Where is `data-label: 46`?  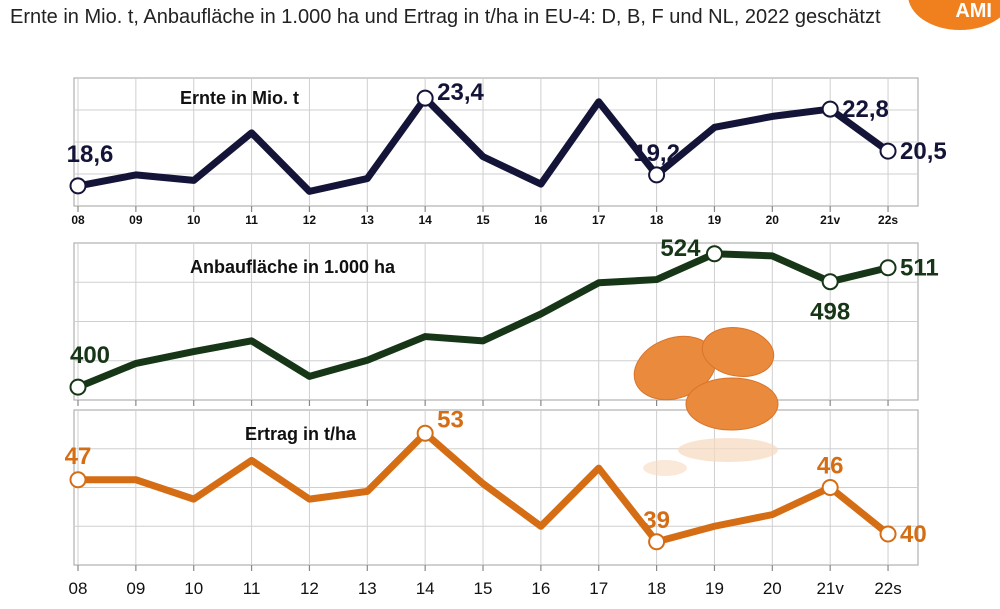
data-label: 46 is located at coordinates (830, 466).